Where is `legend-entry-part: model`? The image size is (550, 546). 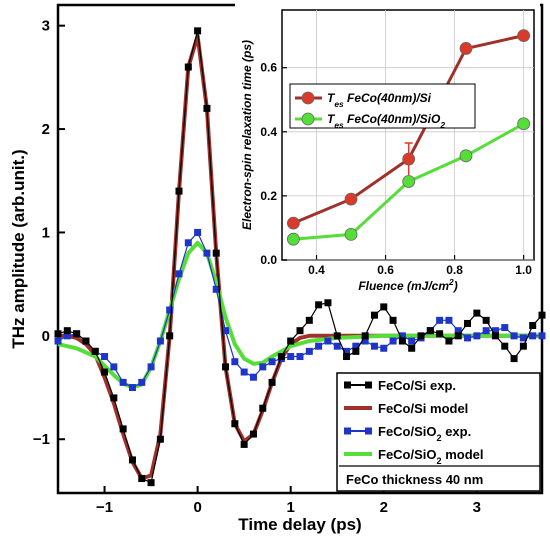
legend-entry-part: model is located at coordinates (463, 454).